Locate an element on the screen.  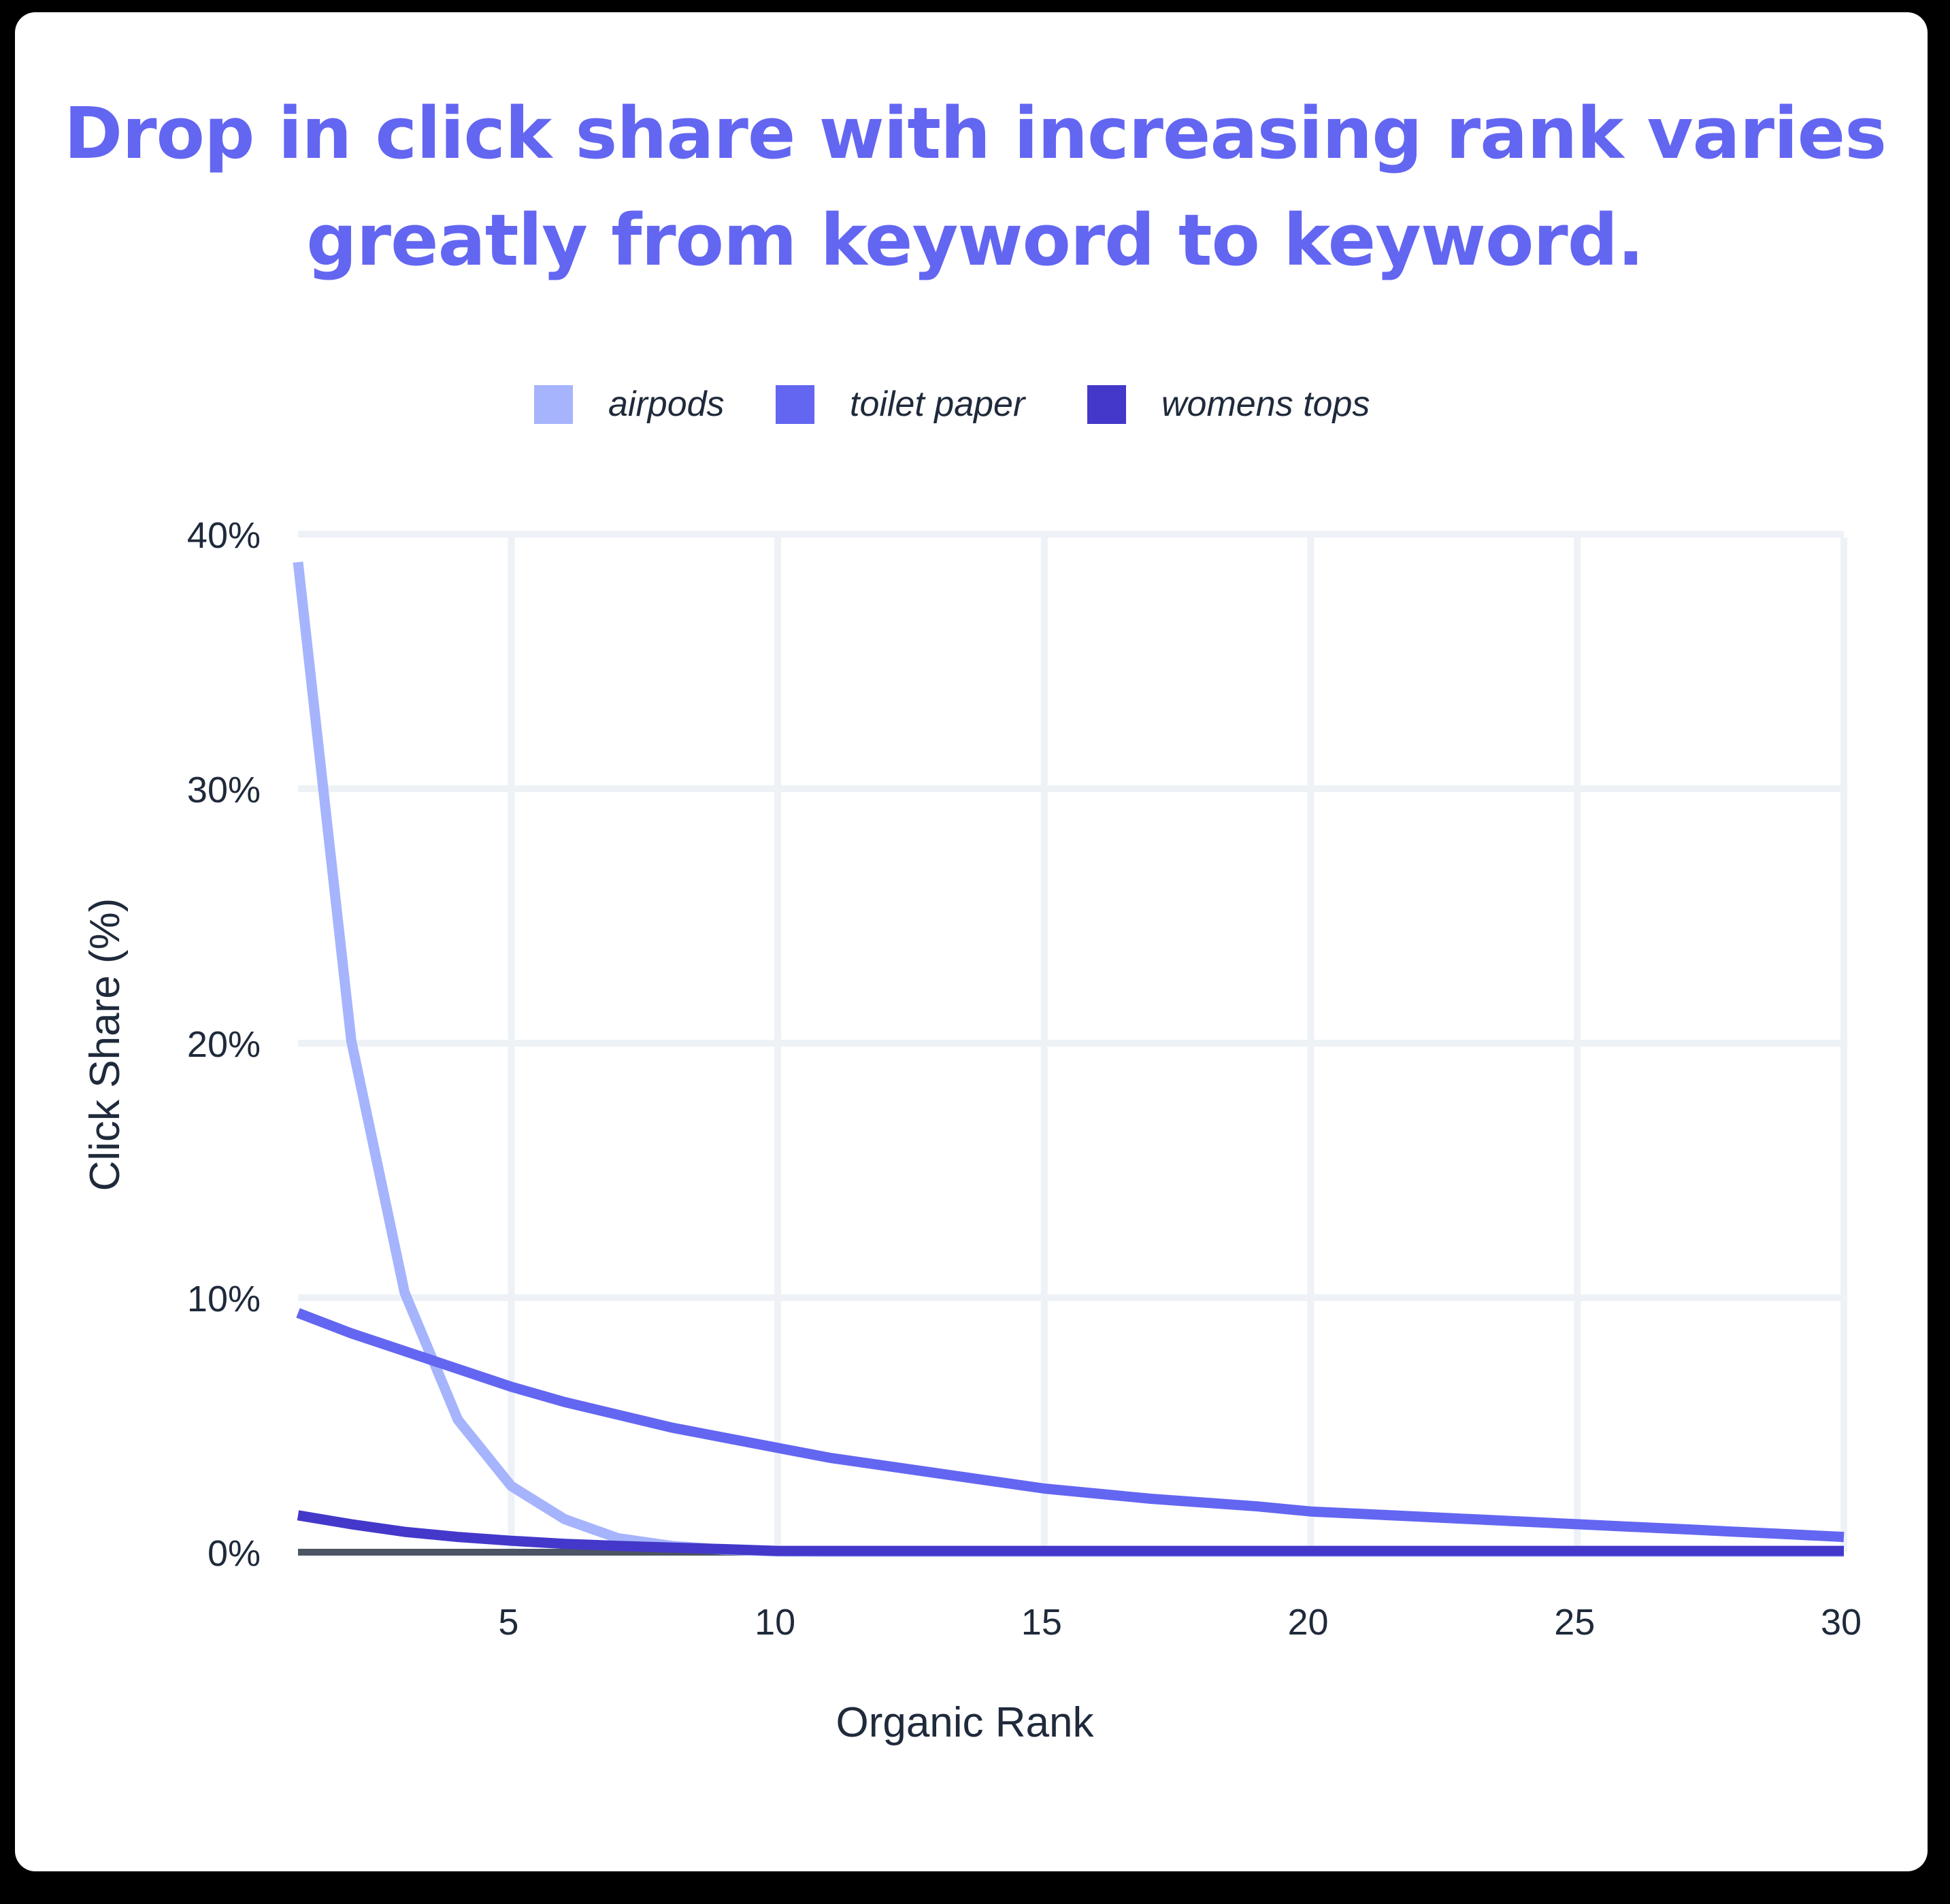
legend-label-toilet-paper: toilet paper is located at coordinates (937, 404).